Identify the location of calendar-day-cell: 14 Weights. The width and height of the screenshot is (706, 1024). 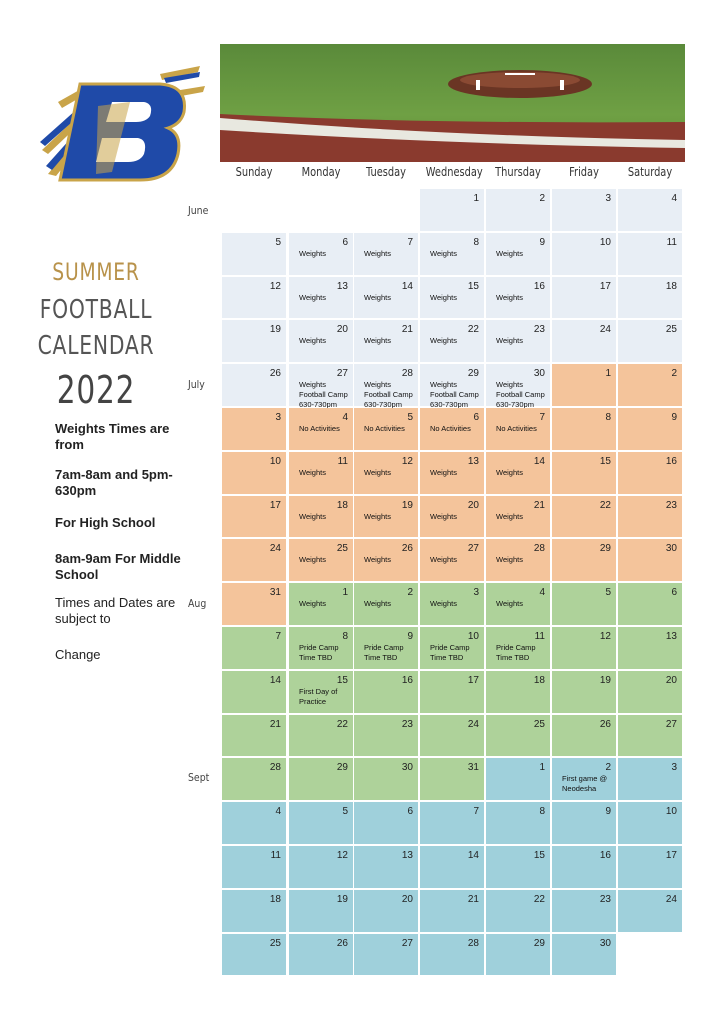
(518, 472).